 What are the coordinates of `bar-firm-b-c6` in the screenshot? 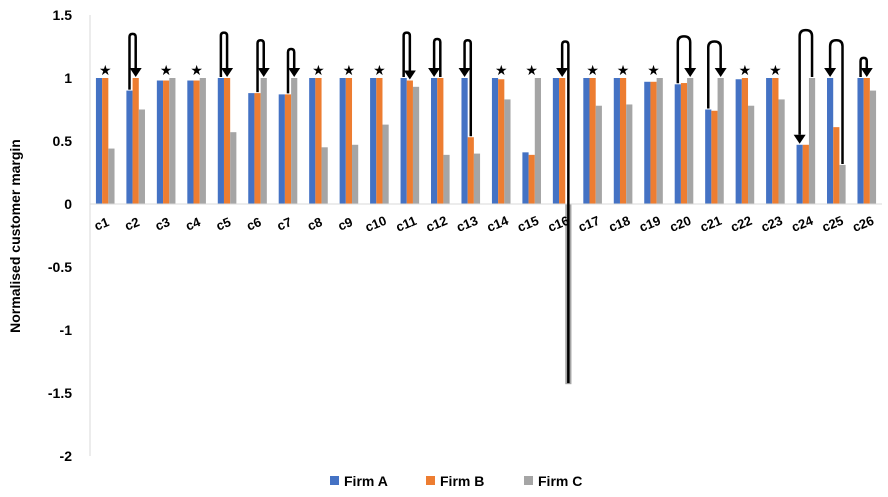 It's located at (257, 148).